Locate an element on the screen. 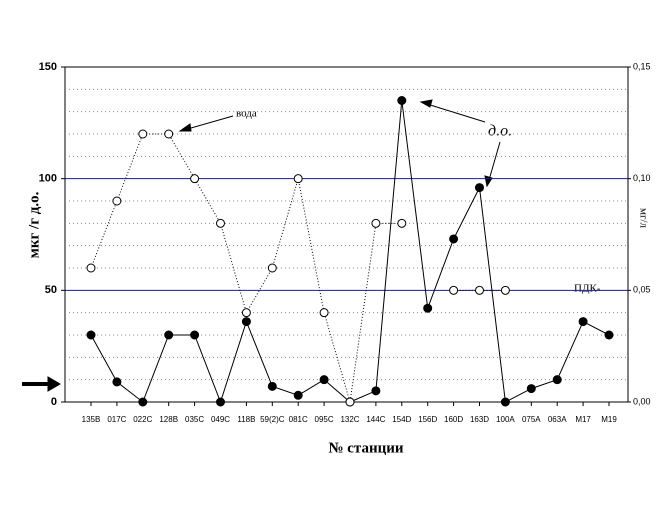  x-tick-label: 132C is located at coordinates (349, 419).